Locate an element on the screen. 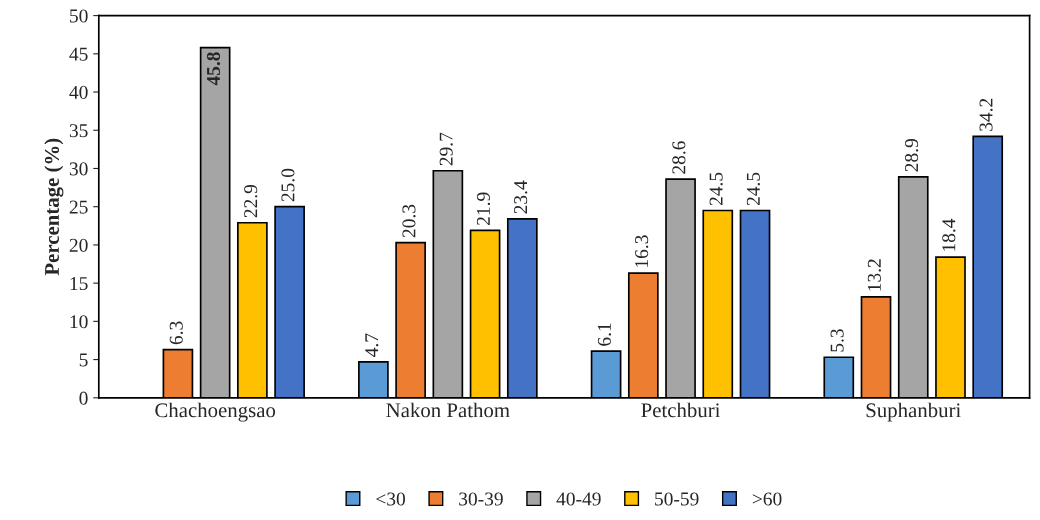 The width and height of the screenshot is (1040, 520). data-label: 4.7 is located at coordinates (372, 345).